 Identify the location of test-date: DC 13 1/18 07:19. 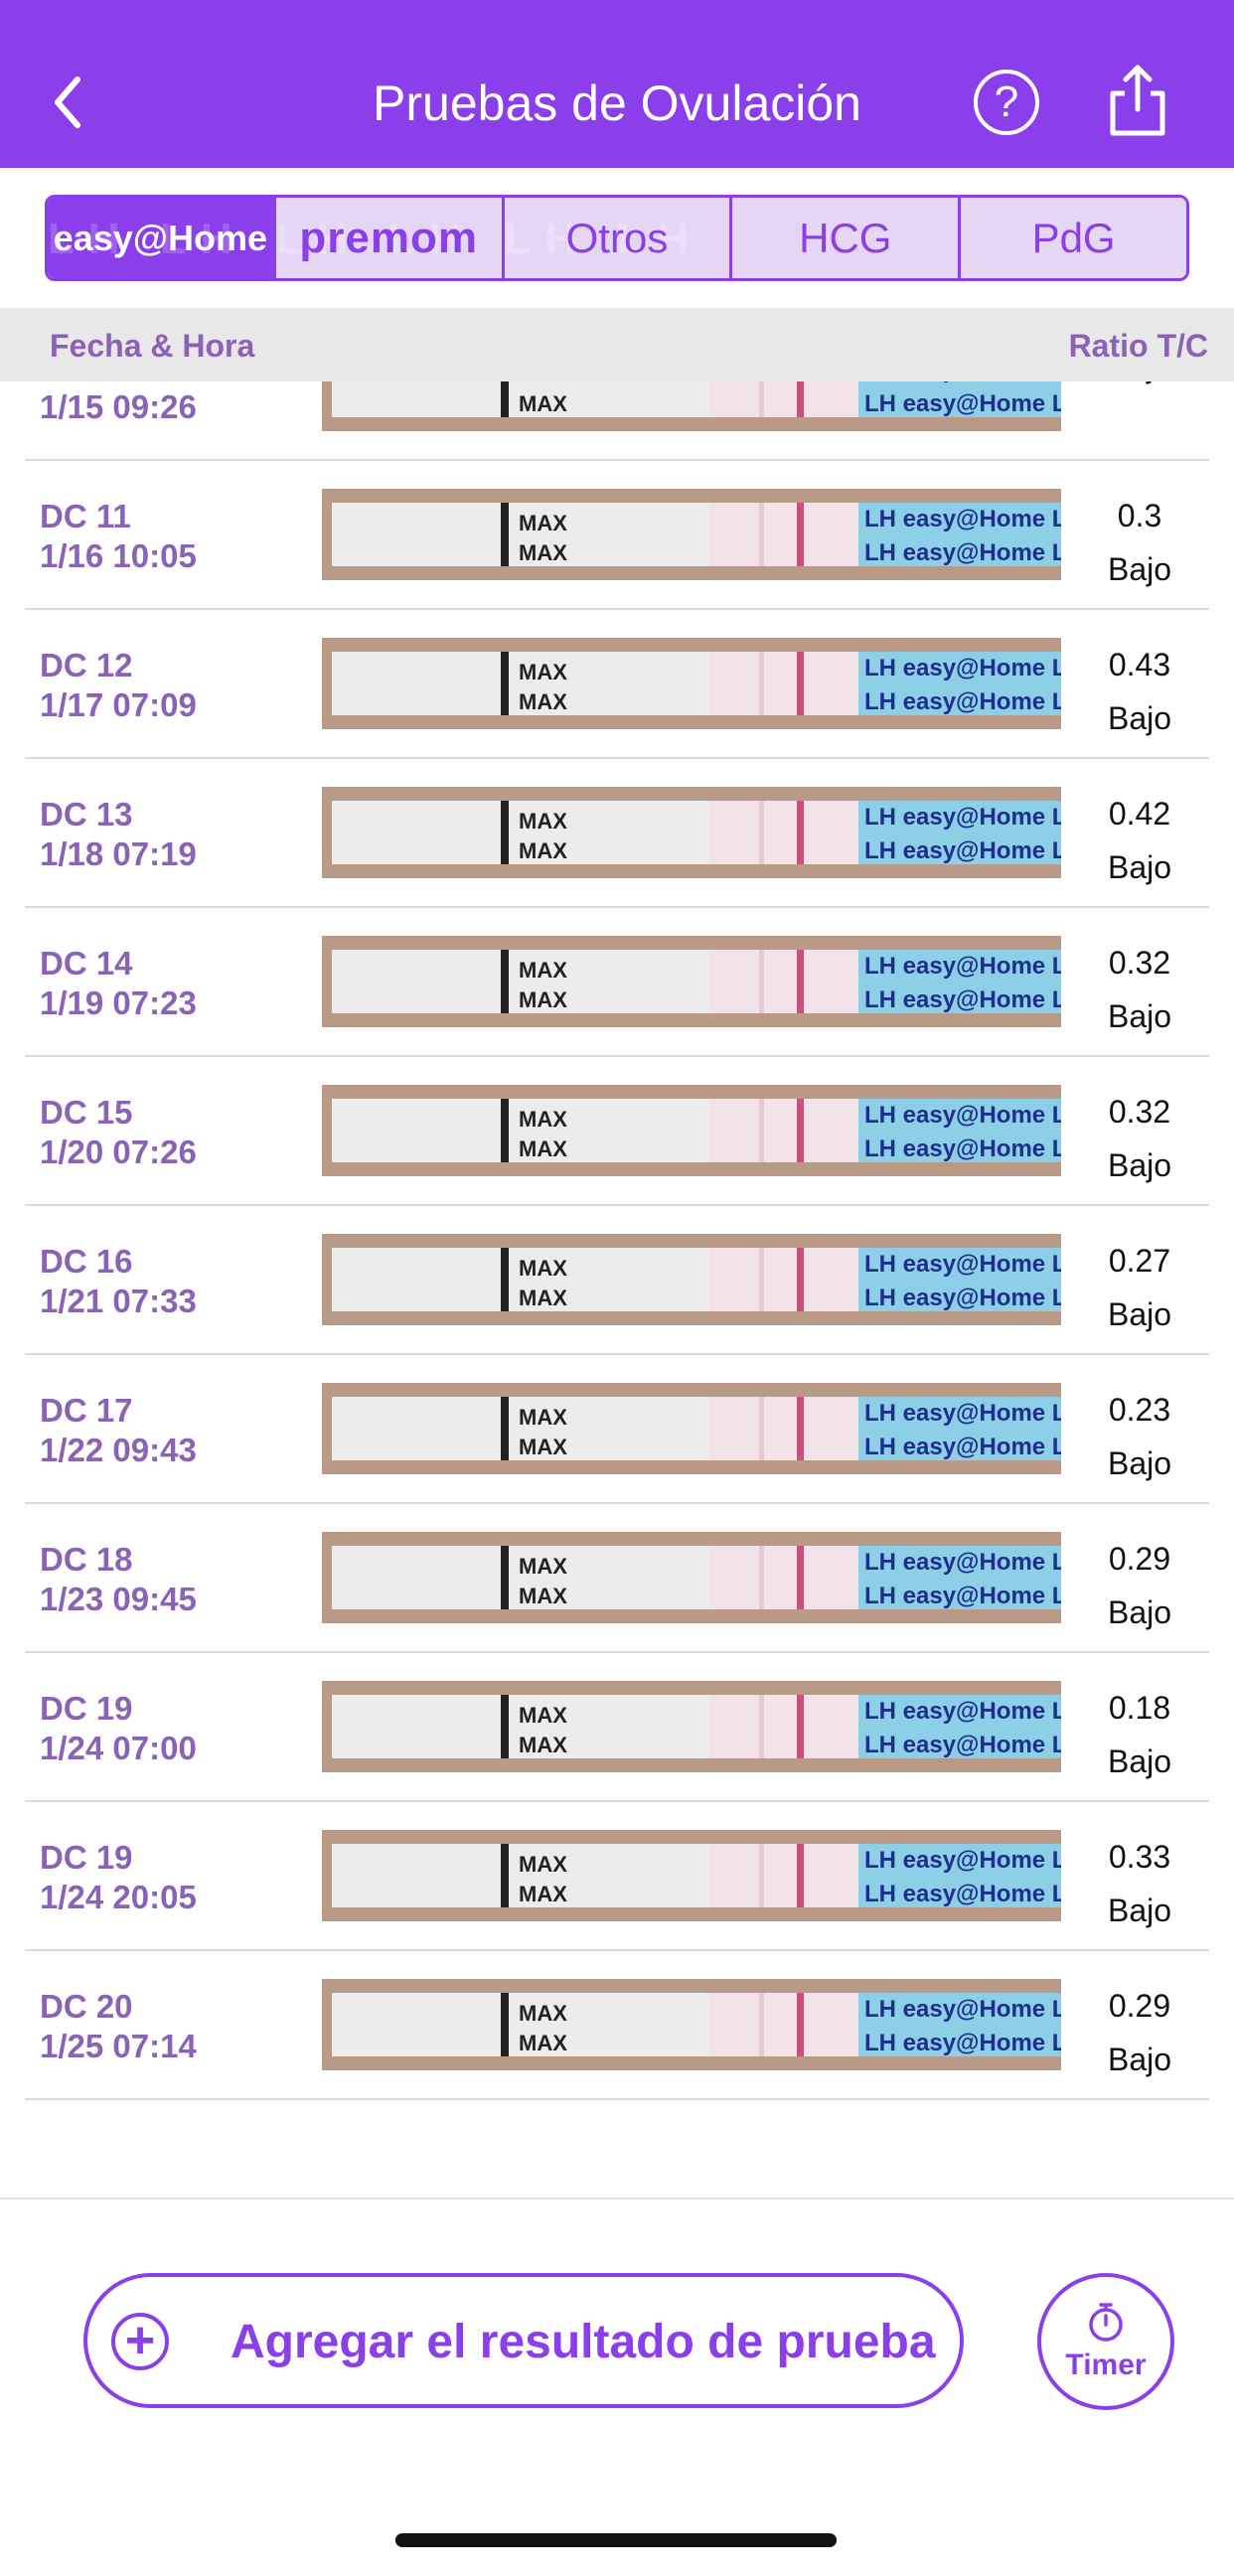
(118, 834).